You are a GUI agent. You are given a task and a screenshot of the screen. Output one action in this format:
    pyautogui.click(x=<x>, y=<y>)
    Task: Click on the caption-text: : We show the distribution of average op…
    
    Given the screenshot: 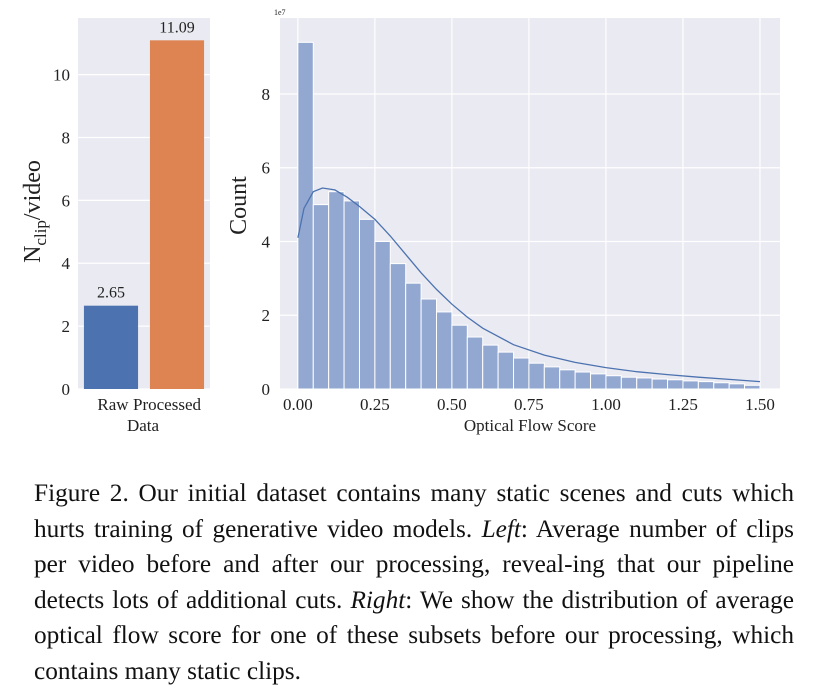 What is the action you would take?
    pyautogui.click(x=414, y=635)
    